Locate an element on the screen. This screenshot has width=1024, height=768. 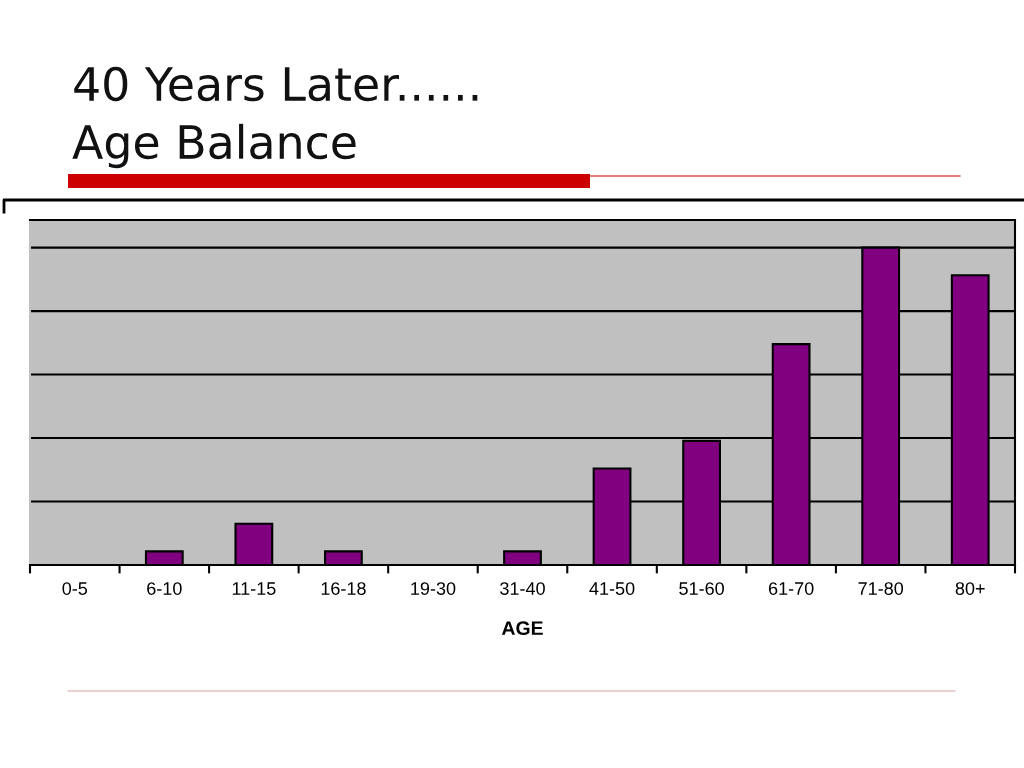
x-tick-label: 41-50 is located at coordinates (612, 588).